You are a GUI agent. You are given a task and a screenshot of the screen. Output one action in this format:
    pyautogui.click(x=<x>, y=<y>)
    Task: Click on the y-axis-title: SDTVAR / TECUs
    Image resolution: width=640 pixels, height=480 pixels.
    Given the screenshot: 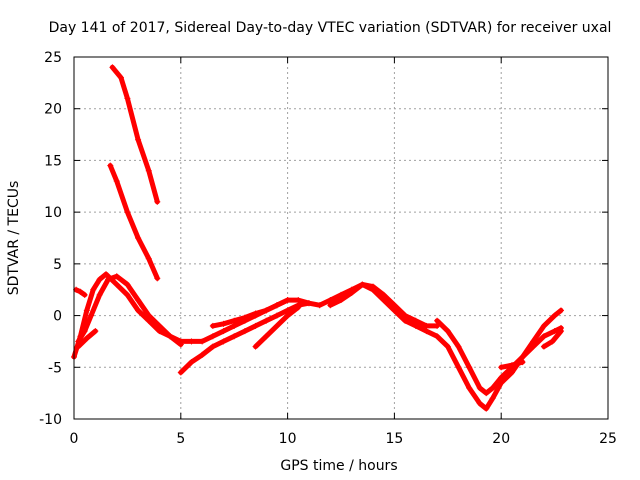 What is the action you would take?
    pyautogui.click(x=14, y=238)
    